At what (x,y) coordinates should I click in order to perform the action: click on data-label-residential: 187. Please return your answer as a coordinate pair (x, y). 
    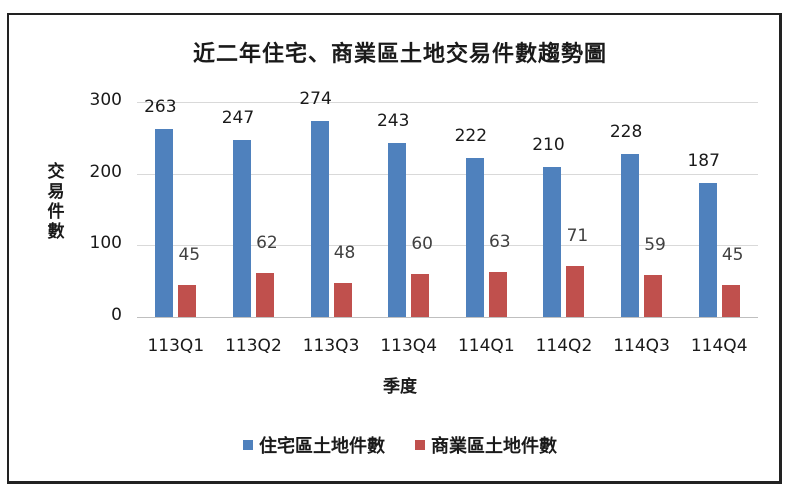
    Looking at the image, I should click on (703, 160).